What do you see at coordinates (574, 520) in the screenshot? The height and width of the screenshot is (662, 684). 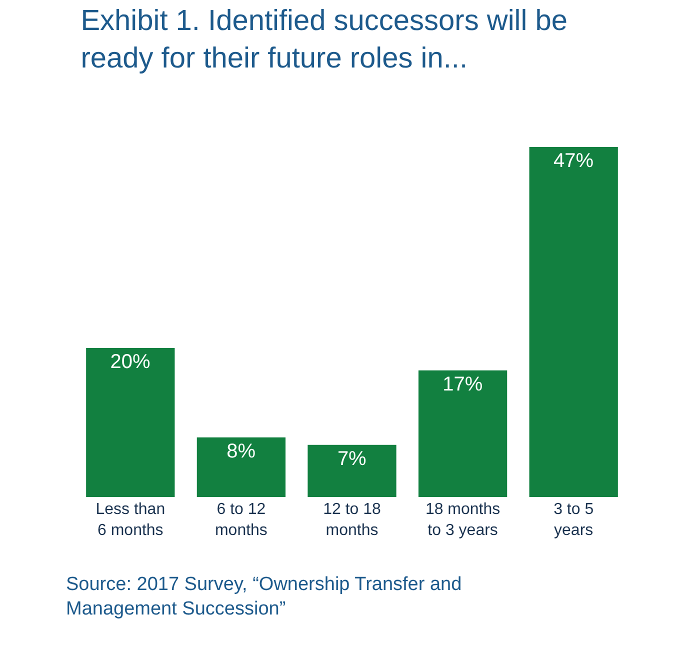 I see `x-tick-label: 3 to 5 years` at bounding box center [574, 520].